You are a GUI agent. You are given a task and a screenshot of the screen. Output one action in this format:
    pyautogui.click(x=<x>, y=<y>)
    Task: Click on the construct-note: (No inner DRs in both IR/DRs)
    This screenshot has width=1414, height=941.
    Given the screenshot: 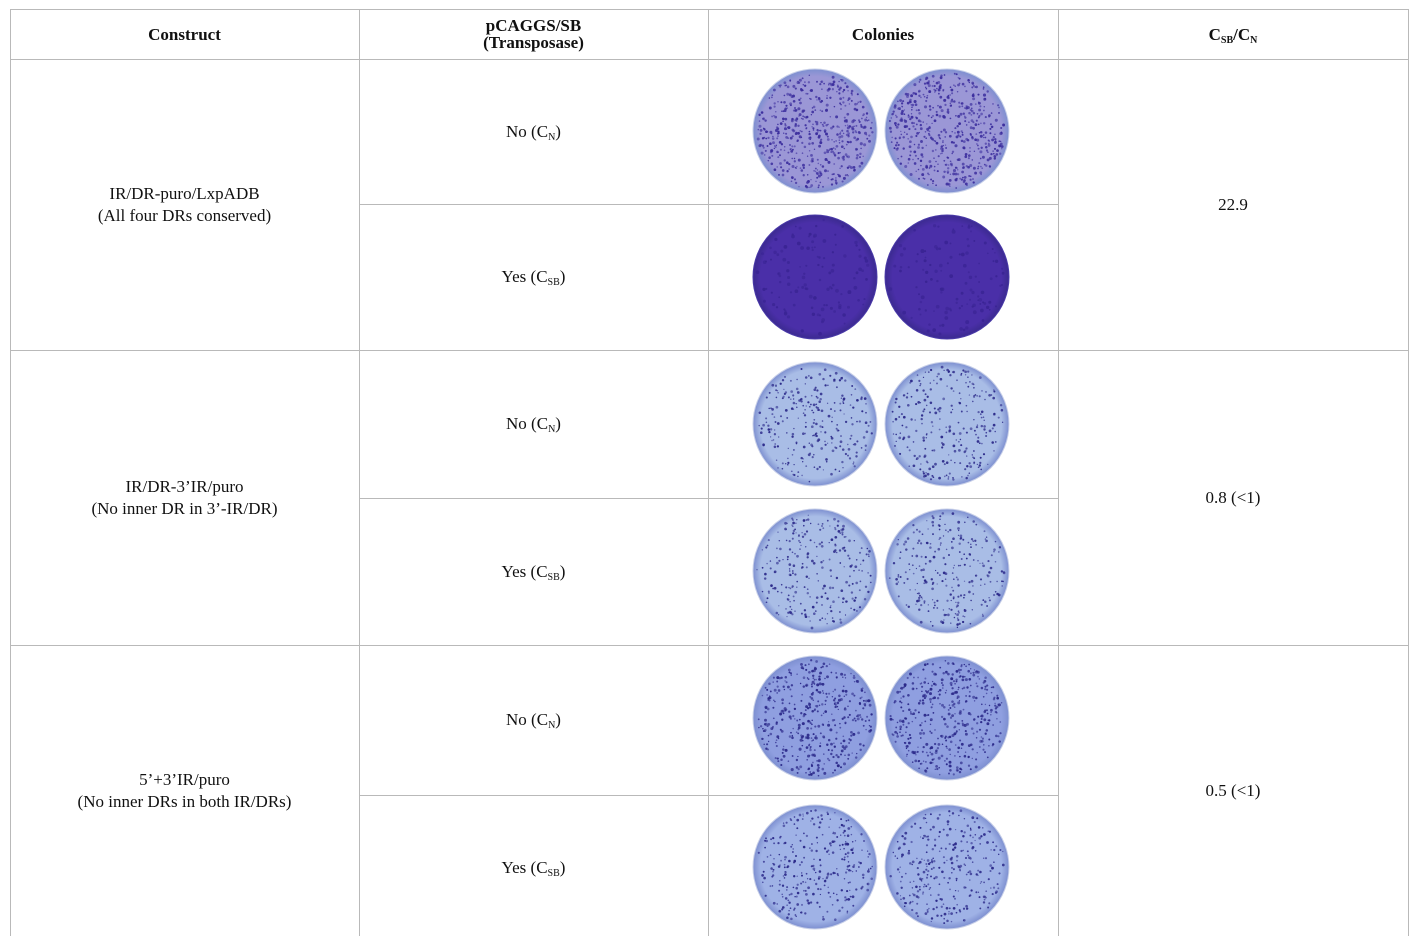 What is the action you would take?
    pyautogui.click(x=184, y=801)
    